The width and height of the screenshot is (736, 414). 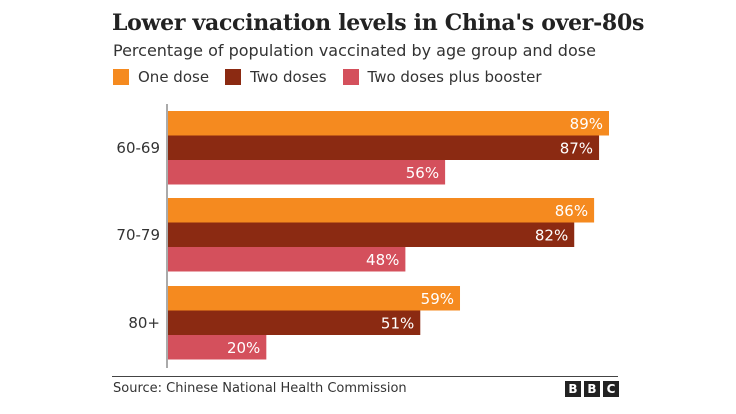 I want to click on legend-item-two-doses: Two doses, so click(x=276, y=77).